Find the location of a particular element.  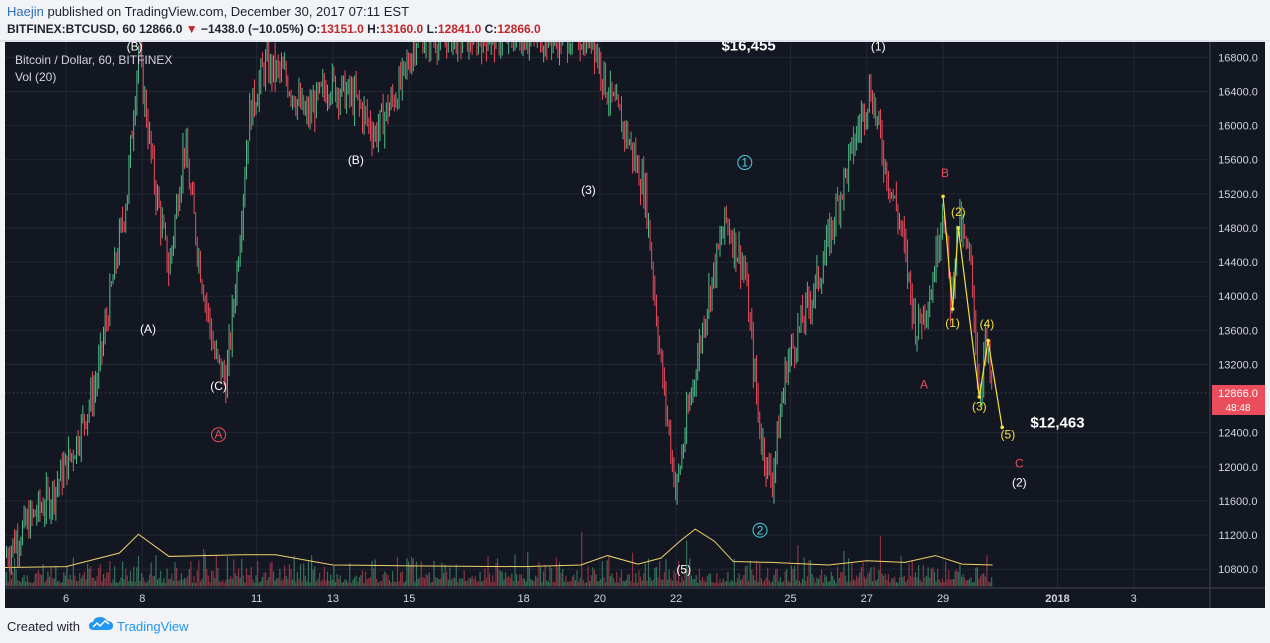

open-value: 13151.0 is located at coordinates (342, 29).